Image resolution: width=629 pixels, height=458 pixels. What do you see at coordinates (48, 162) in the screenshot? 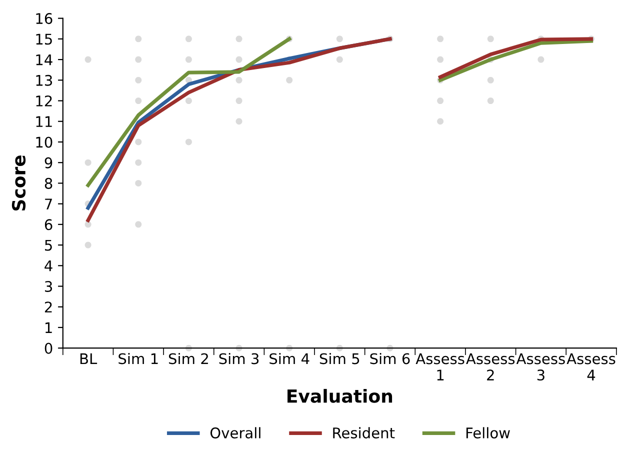
I see `y-tick-label: 9` at bounding box center [48, 162].